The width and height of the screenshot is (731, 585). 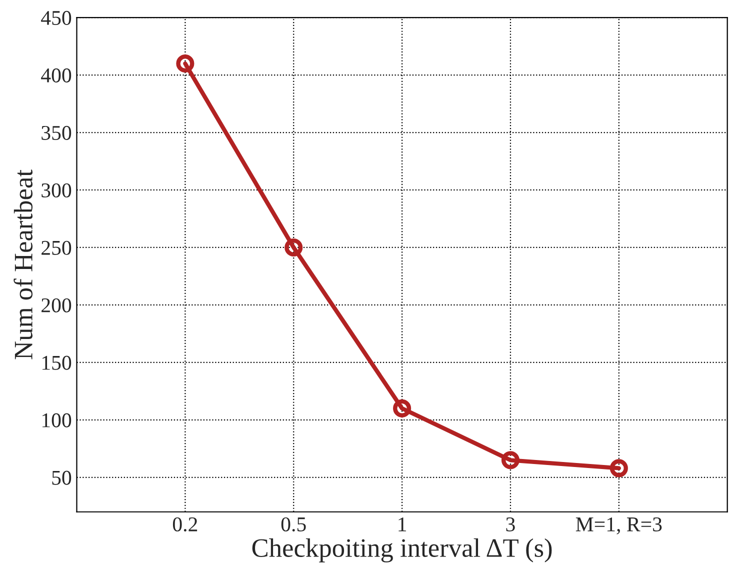 I want to click on y-tick-label: 300, so click(x=57, y=190).